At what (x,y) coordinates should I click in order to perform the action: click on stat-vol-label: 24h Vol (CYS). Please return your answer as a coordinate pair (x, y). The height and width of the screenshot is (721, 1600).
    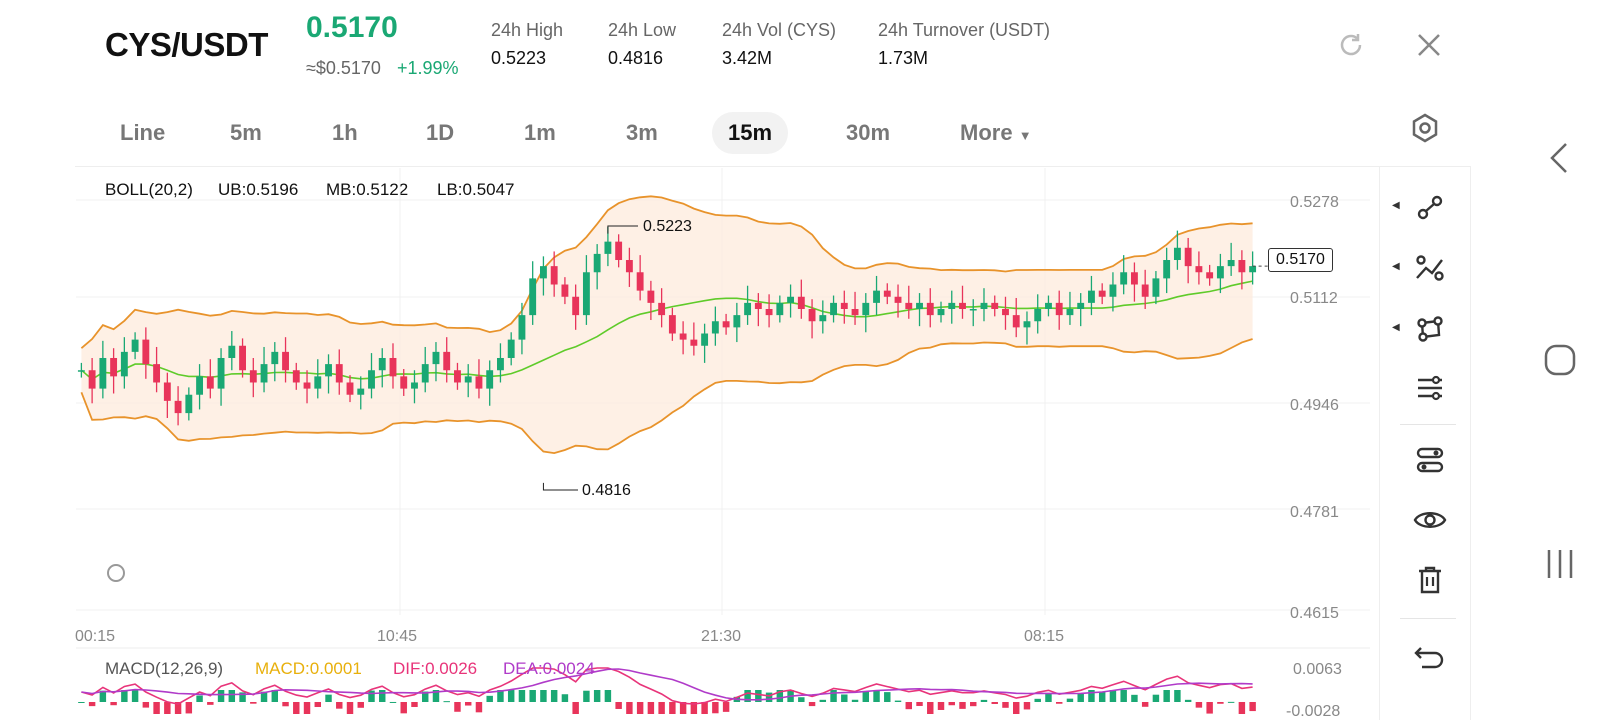
    Looking at the image, I should click on (779, 30).